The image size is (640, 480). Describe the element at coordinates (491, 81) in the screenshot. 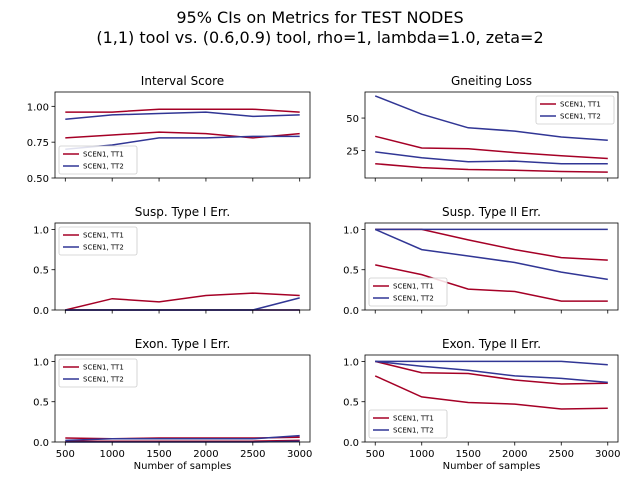

I see `panel-title: Gneiting Loss` at that location.